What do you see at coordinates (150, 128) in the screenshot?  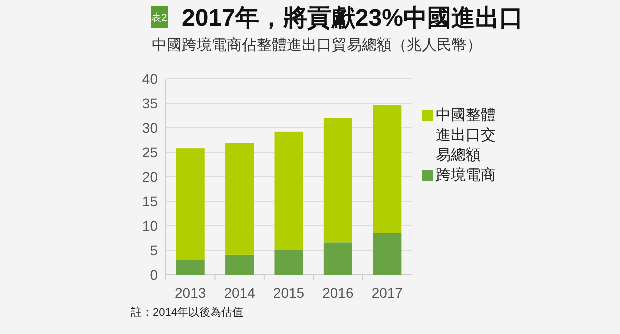 I see `y-tick-label: 30` at bounding box center [150, 128].